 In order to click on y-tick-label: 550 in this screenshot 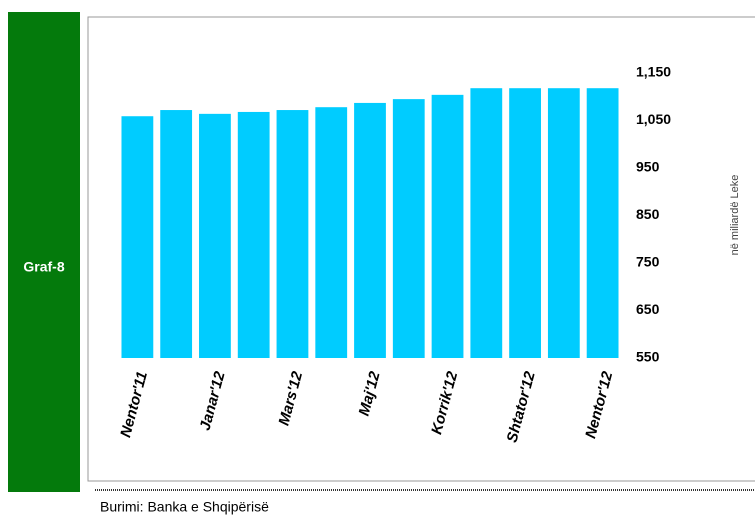, I will do `click(648, 357)`.